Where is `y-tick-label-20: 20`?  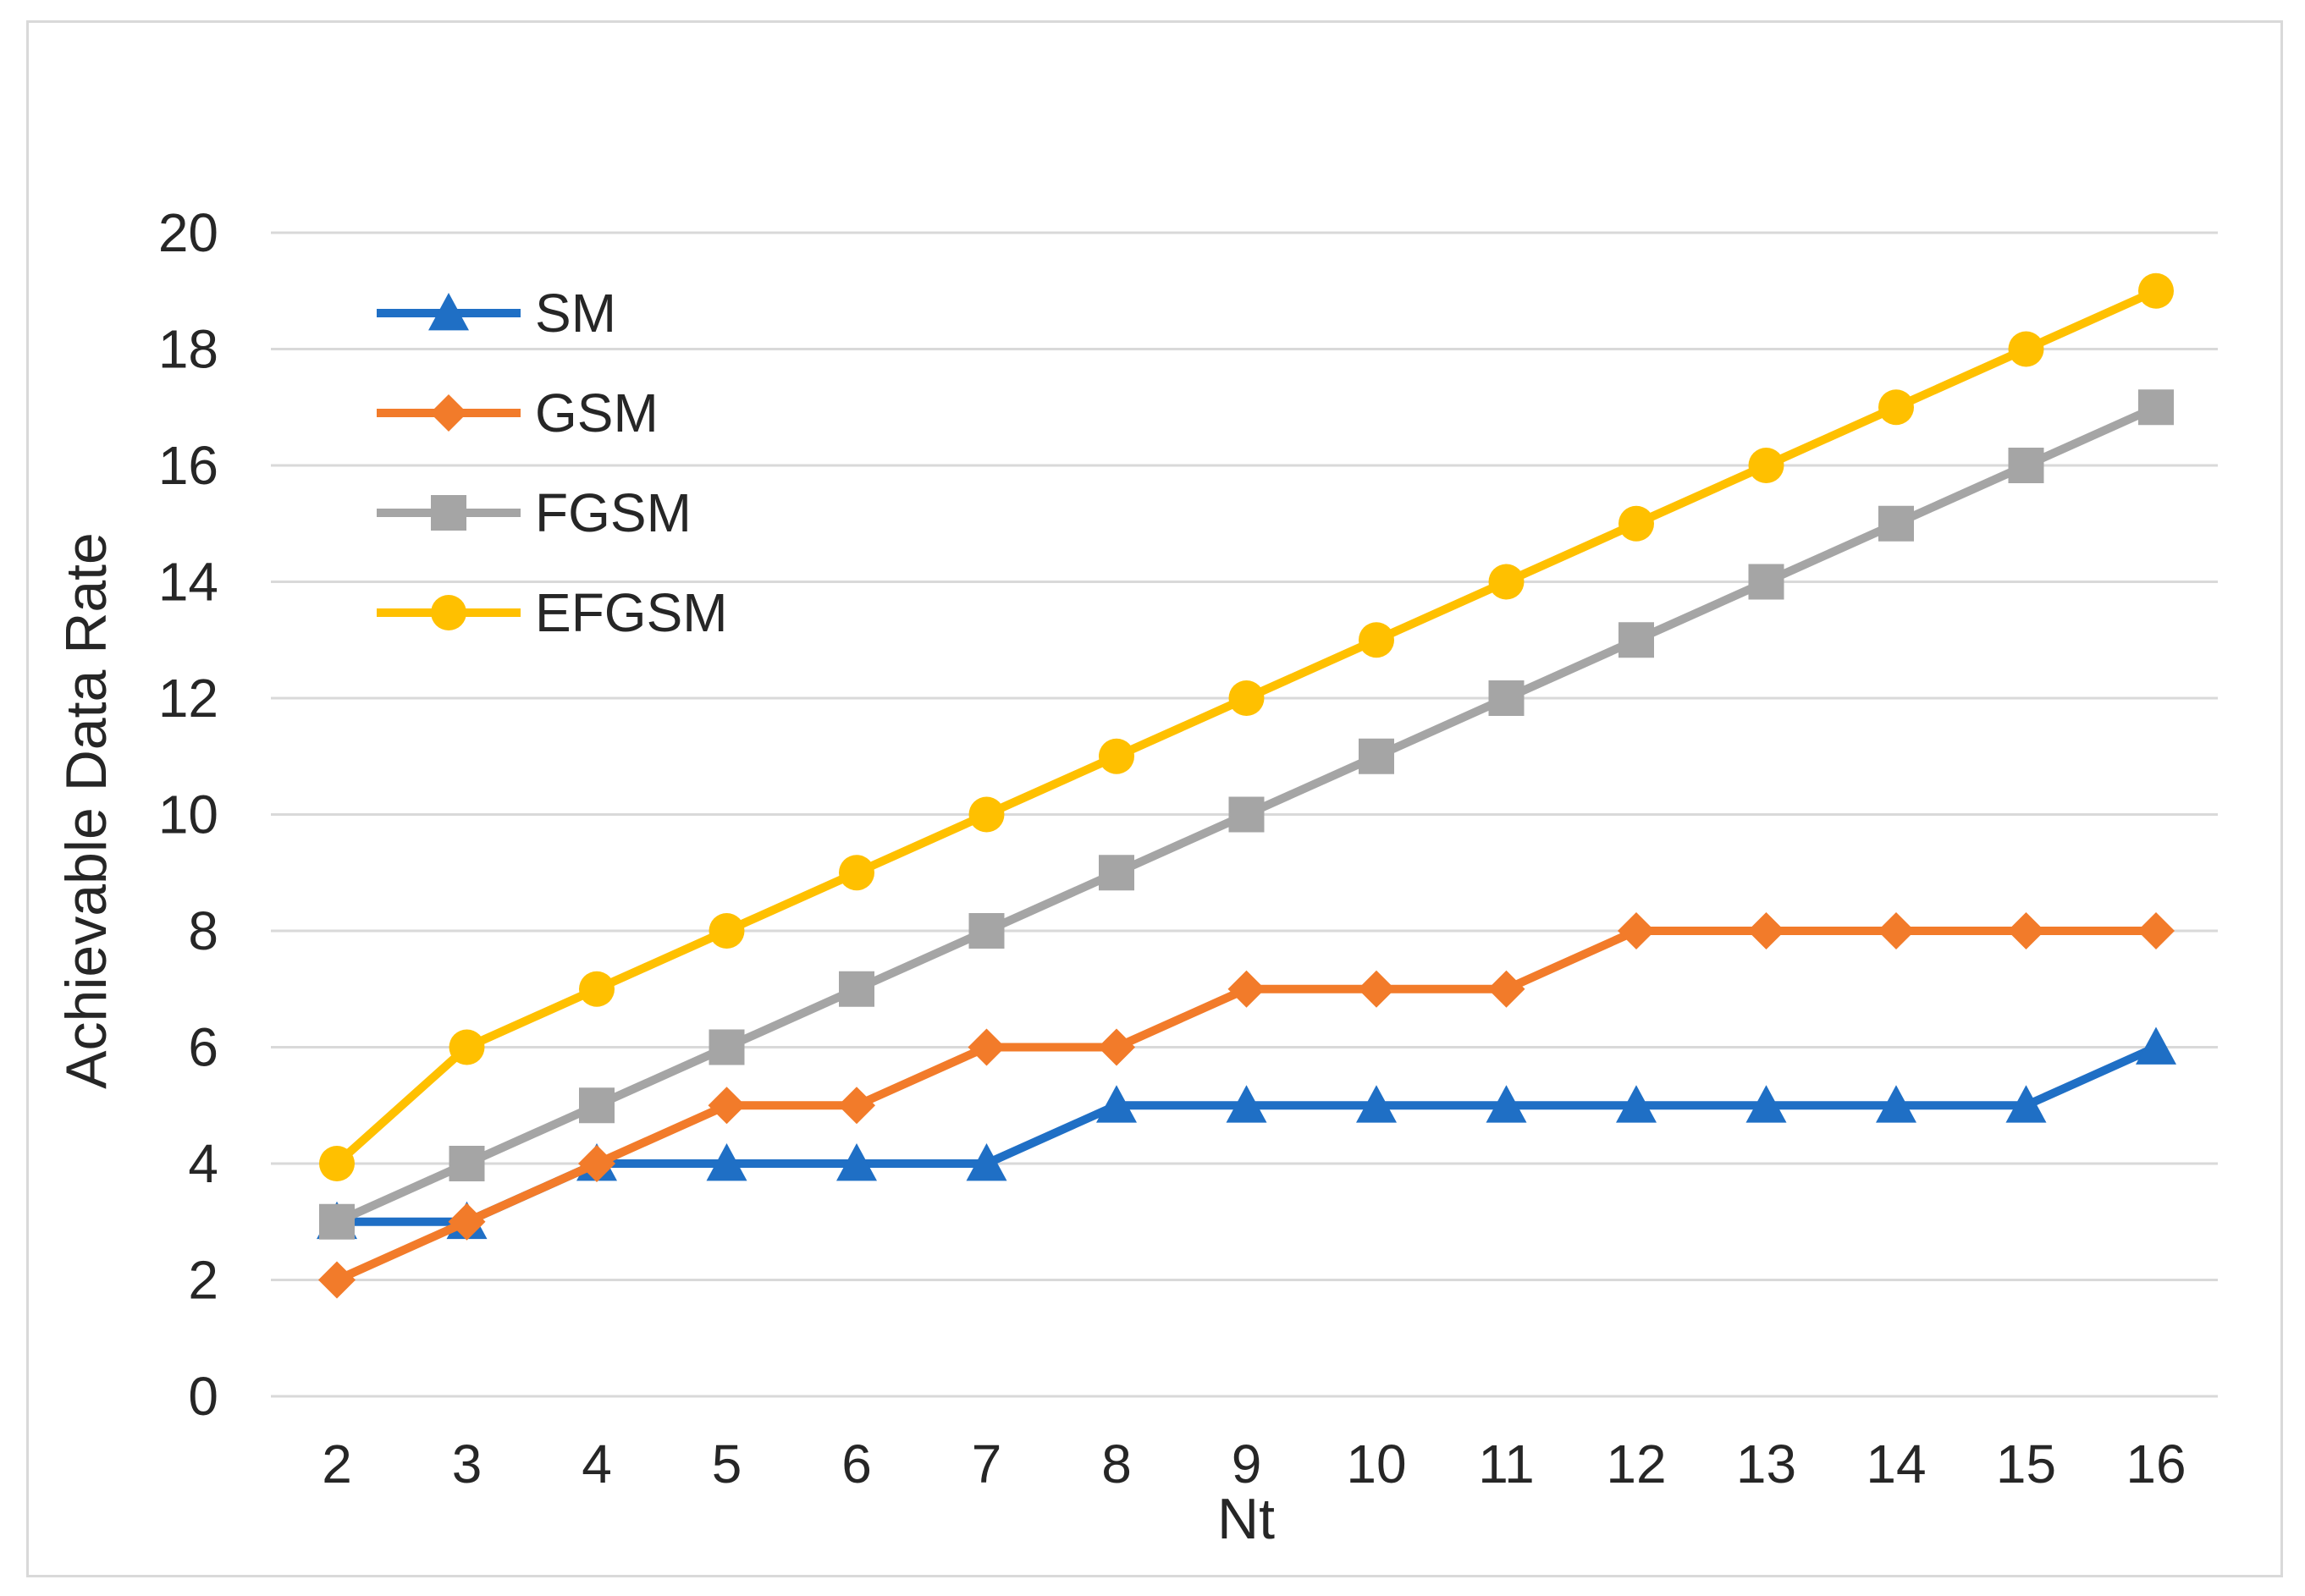
y-tick-label-20: 20 is located at coordinates (188, 232).